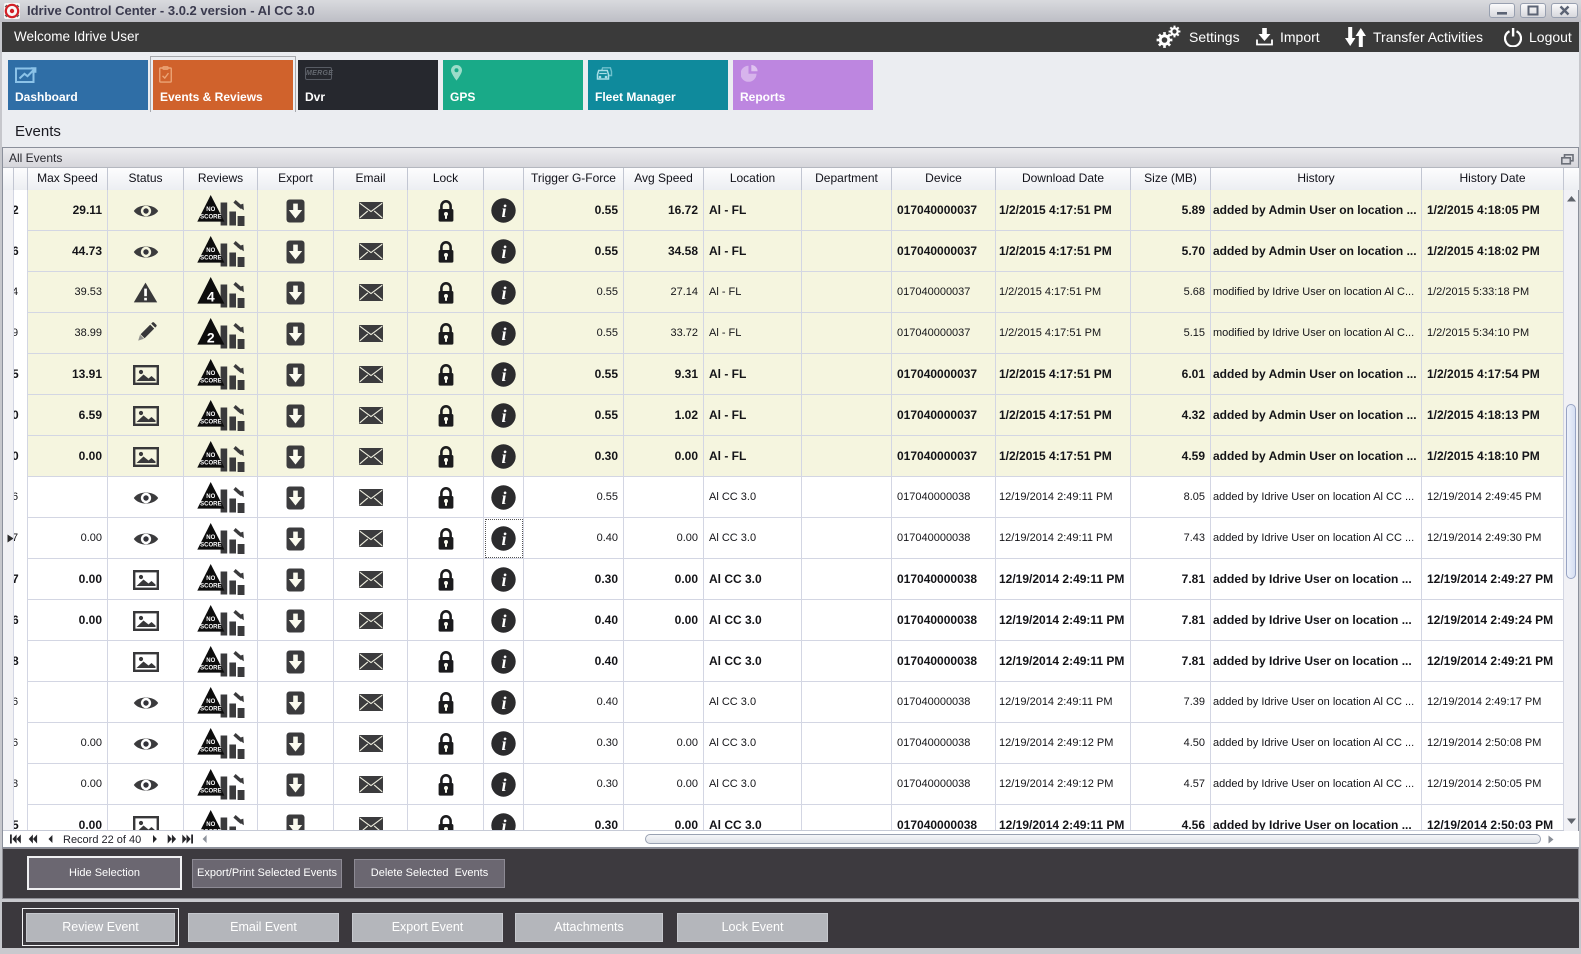  What do you see at coordinates (210, 338) in the screenshot?
I see `svg-text: 2` at bounding box center [210, 338].